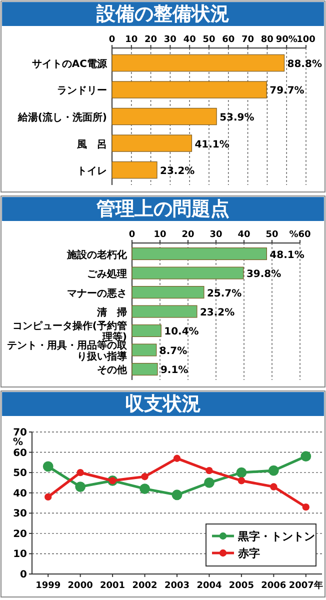  I want to click on x-tick-label: 2006, so click(273, 586).